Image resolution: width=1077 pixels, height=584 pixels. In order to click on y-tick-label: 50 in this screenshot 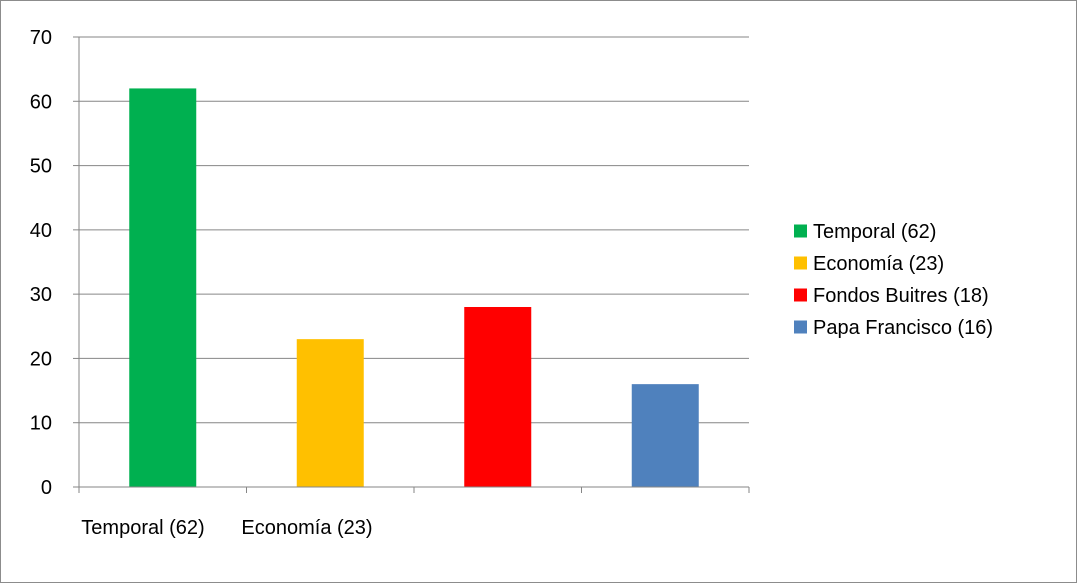, I will do `click(41, 167)`.